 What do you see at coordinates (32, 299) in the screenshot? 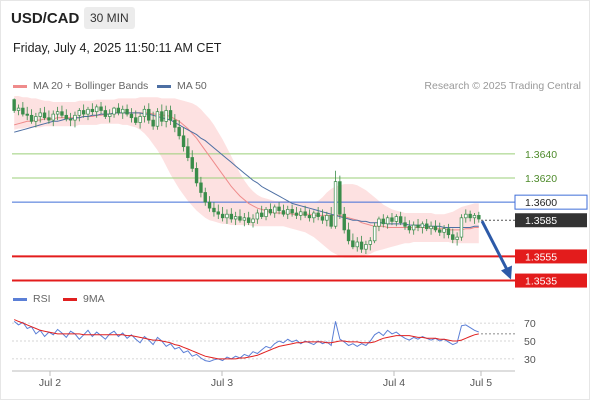
I see `legend-rsi: RSI` at bounding box center [32, 299].